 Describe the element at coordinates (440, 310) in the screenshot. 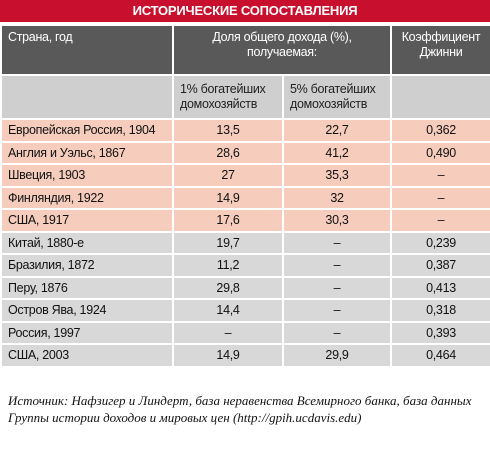

I see `table-cell: 0,318` at that location.